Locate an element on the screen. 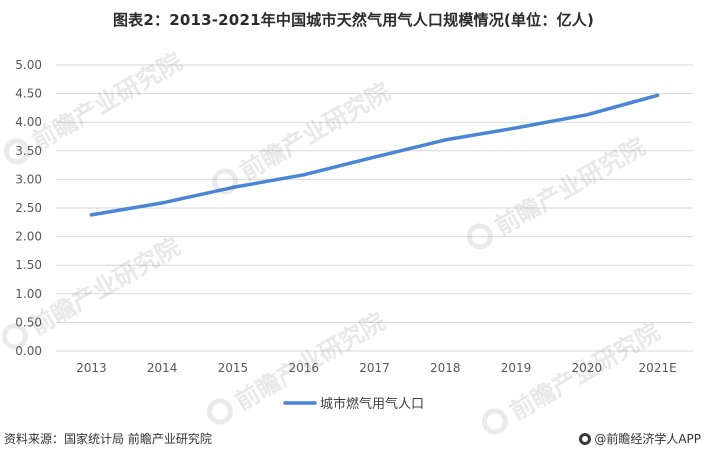 The height and width of the screenshot is (458, 707). y-tick-label: 3.50 is located at coordinates (28, 151).